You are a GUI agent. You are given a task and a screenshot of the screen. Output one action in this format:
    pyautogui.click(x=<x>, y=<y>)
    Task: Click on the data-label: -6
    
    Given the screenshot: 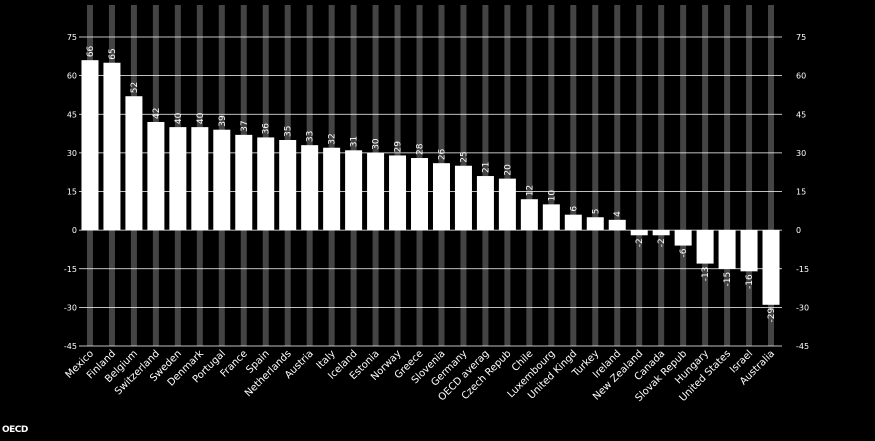 What is the action you would take?
    pyautogui.click(x=684, y=252)
    